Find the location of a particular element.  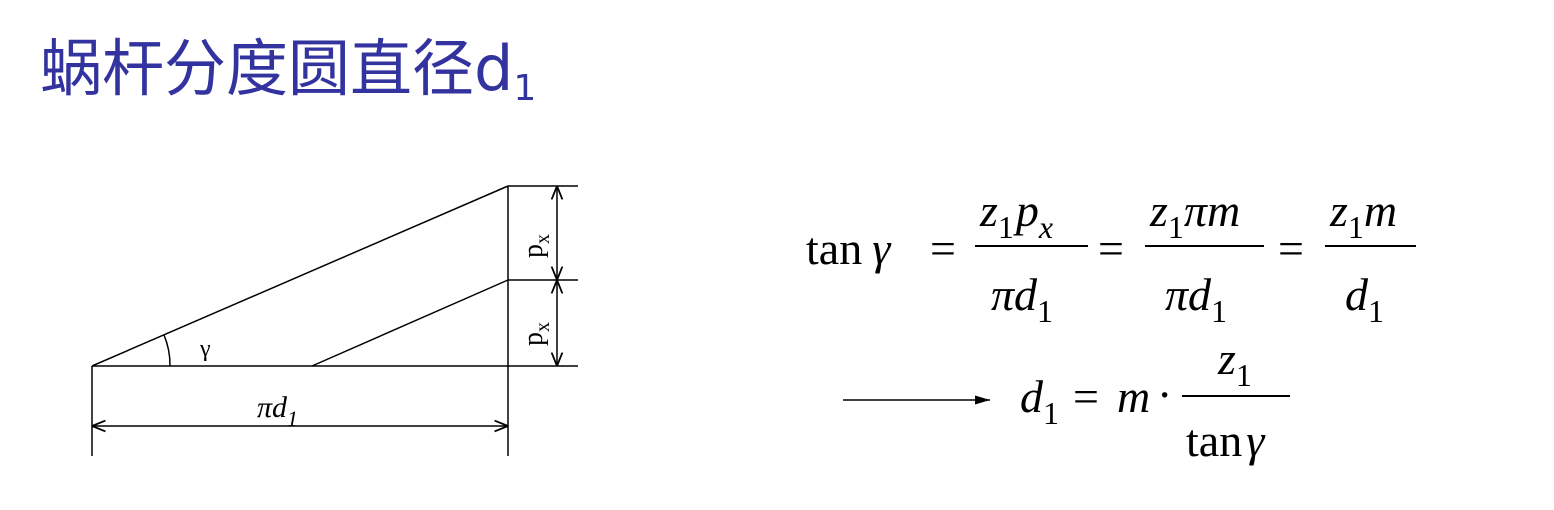

pitch-label-lower: px is located at coordinates (536, 334).